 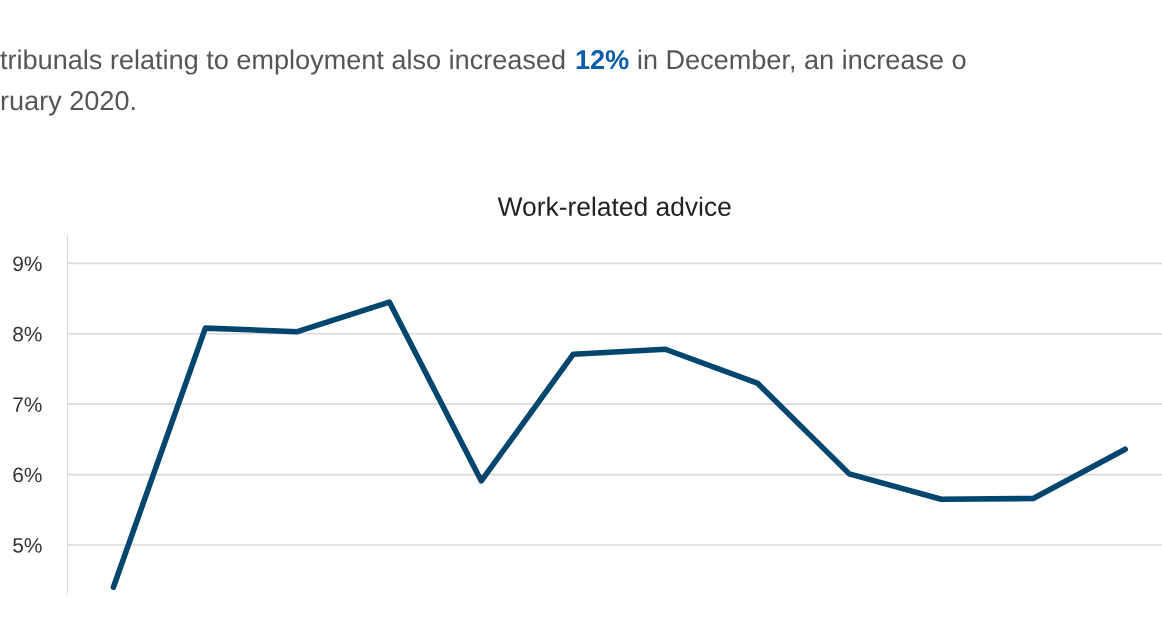 What do you see at coordinates (68, 103) in the screenshot?
I see `text: ruary 2020.` at bounding box center [68, 103].